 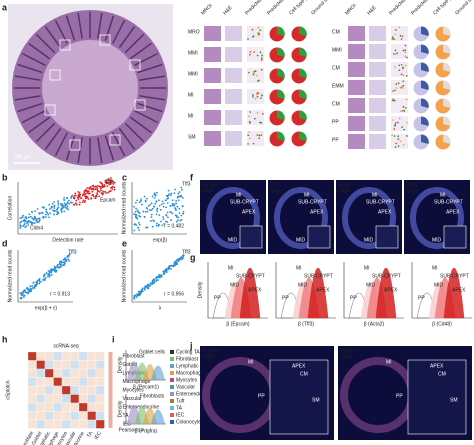 What do you see at coordinates (188, 352) in the screenshot?
I see `legend-entry: Cycling TA` at bounding box center [188, 352].